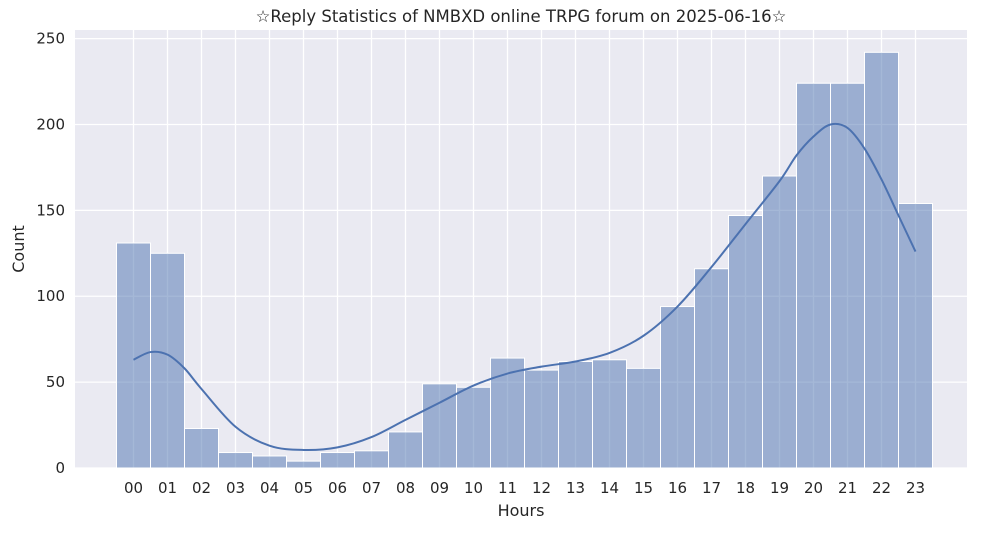 Image resolution: width=984 pixels, height=533 pixels. I want to click on x-tick-label: 00, so click(133, 488).